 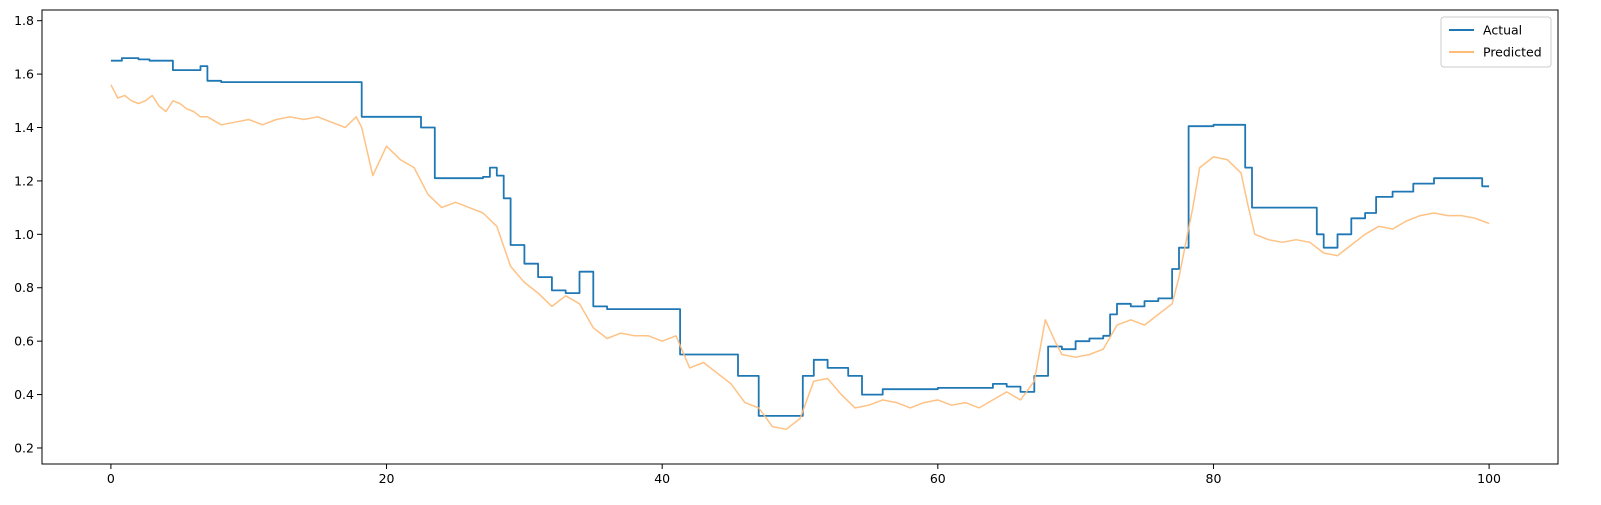 I want to click on y-tick-label: 1.2, so click(x=24, y=180).